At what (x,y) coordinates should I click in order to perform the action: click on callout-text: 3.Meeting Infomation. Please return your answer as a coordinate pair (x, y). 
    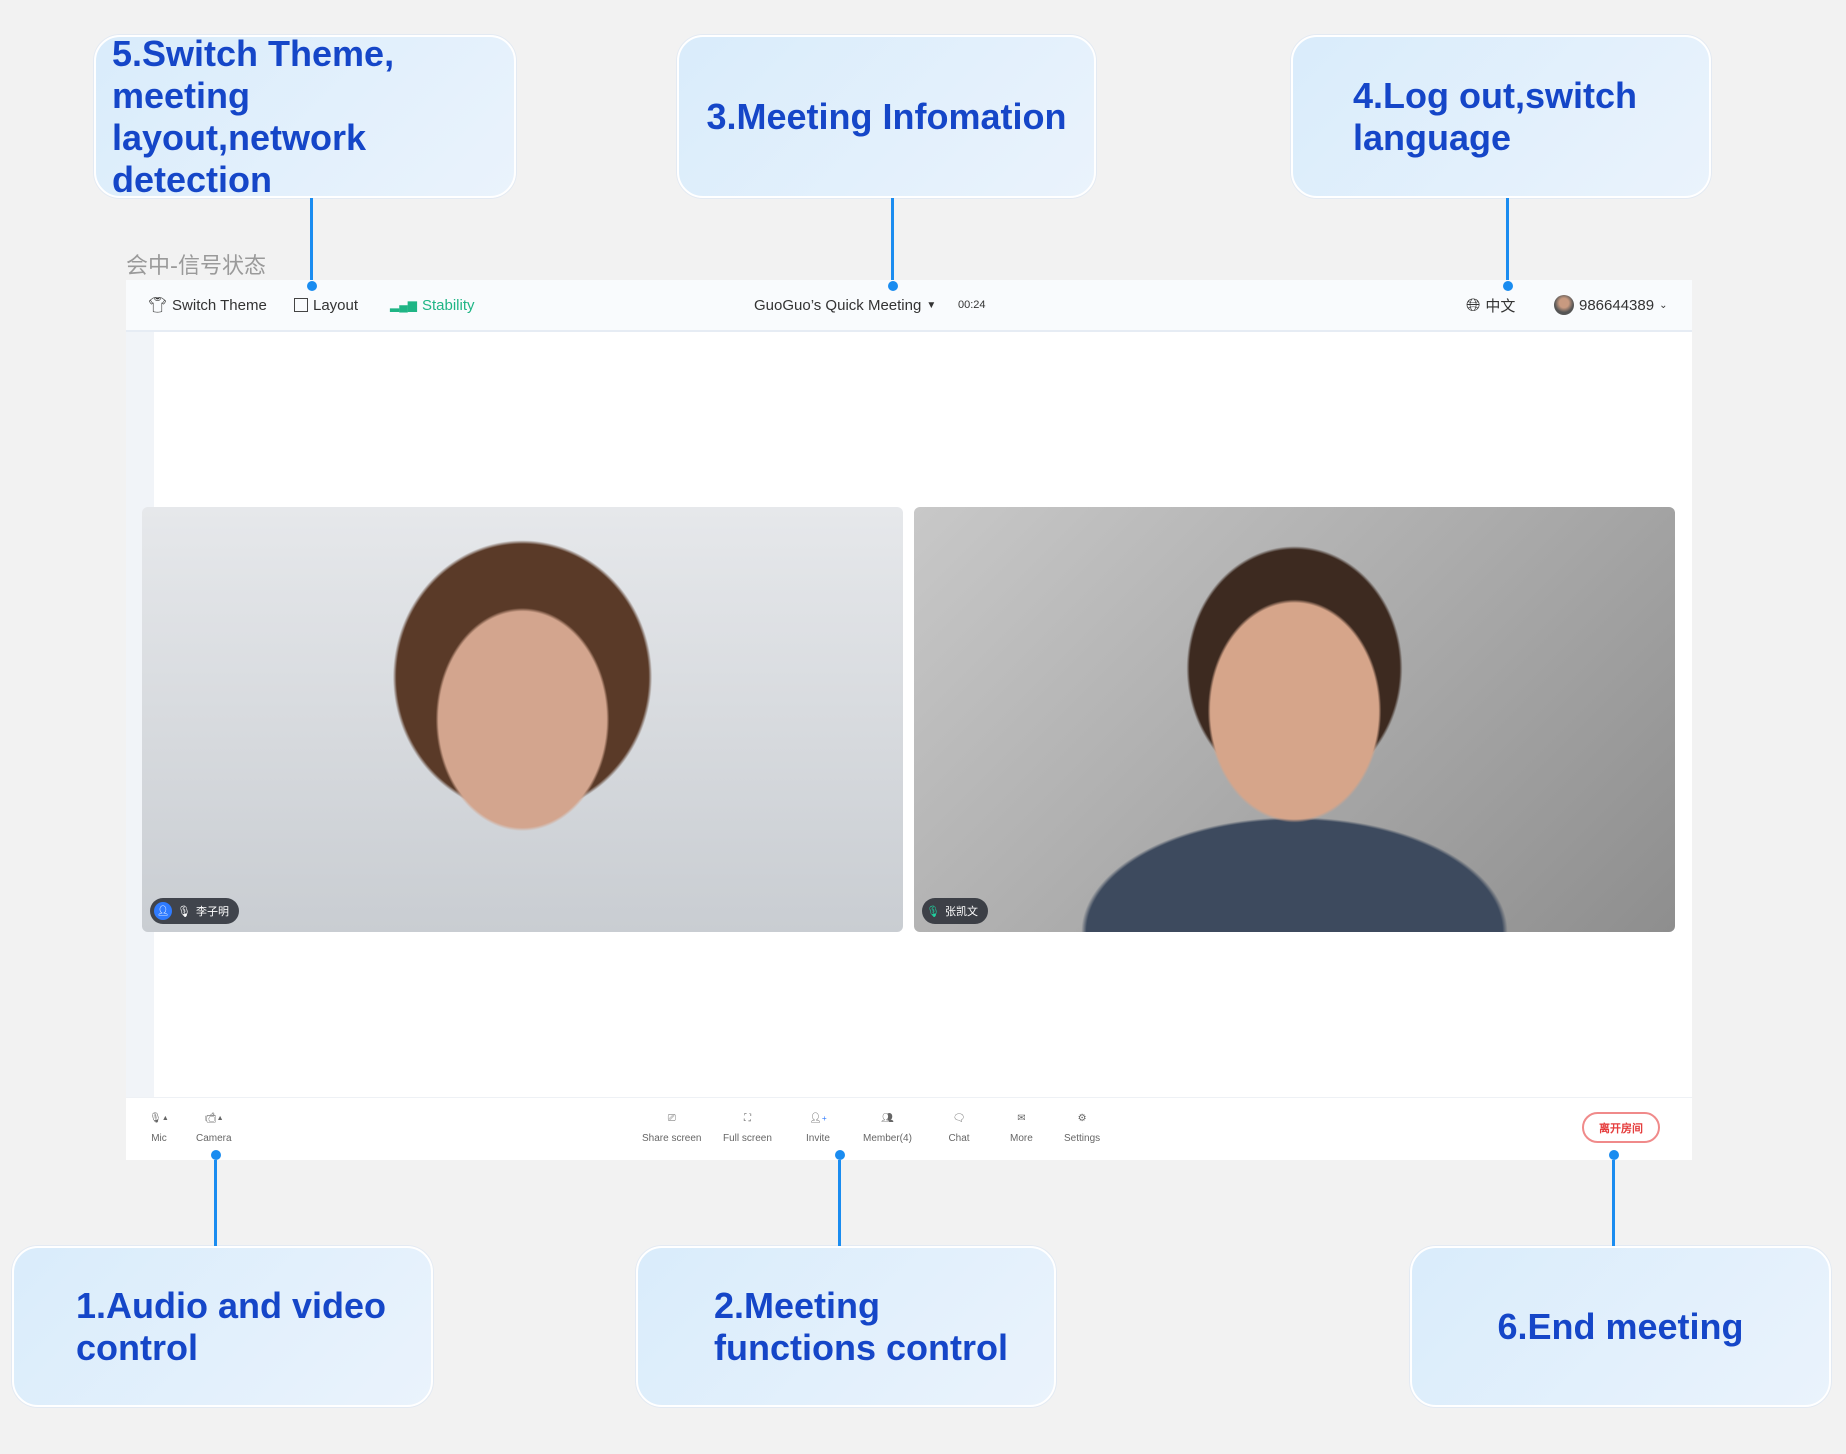
    Looking at the image, I should click on (886, 116).